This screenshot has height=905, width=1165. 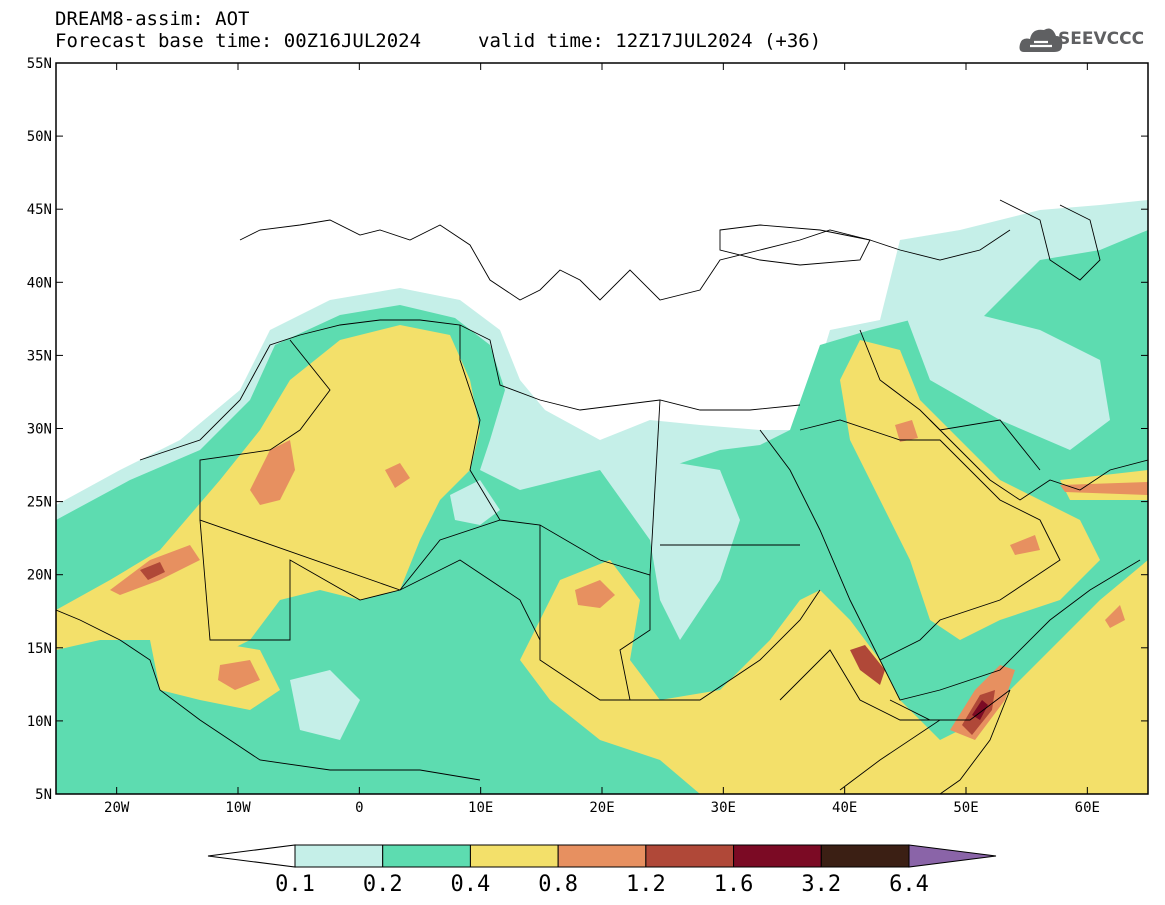 What do you see at coordinates (39, 283) in the screenshot?
I see `lat-tick-label: 40N` at bounding box center [39, 283].